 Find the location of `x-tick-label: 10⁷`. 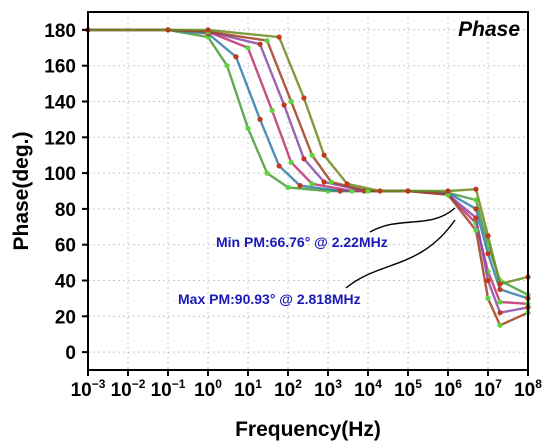

x-tick-label: 10⁷ is located at coordinates (488, 389).